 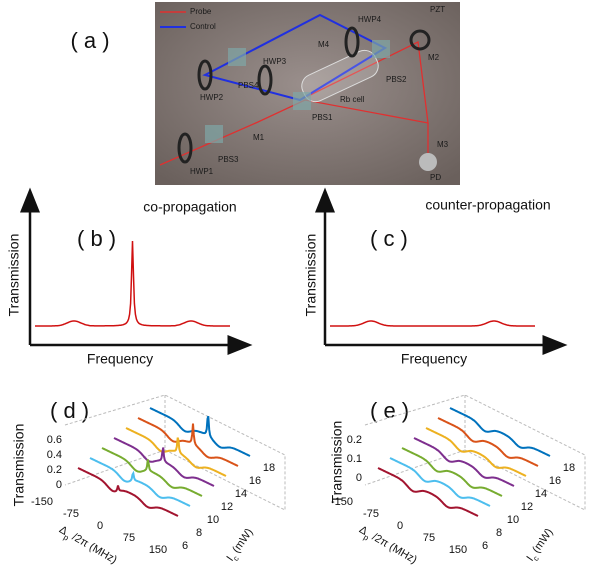 I want to click on component-label: HWP2, so click(x=212, y=97).